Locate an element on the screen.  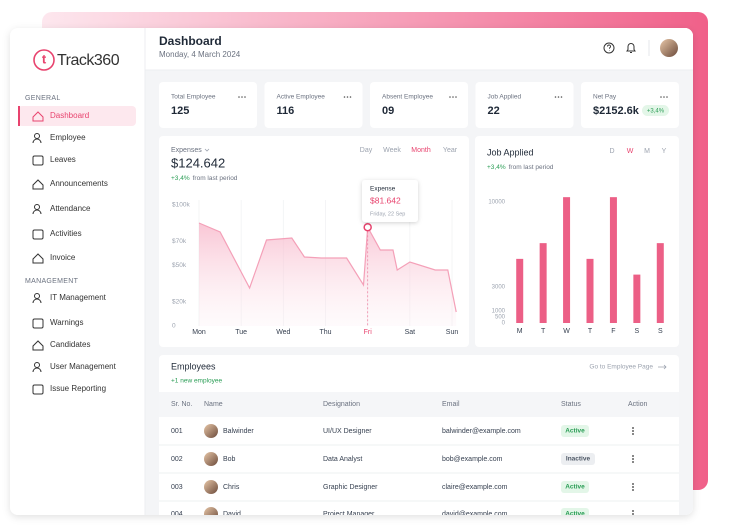
x-tick-label: F is located at coordinates (613, 331).